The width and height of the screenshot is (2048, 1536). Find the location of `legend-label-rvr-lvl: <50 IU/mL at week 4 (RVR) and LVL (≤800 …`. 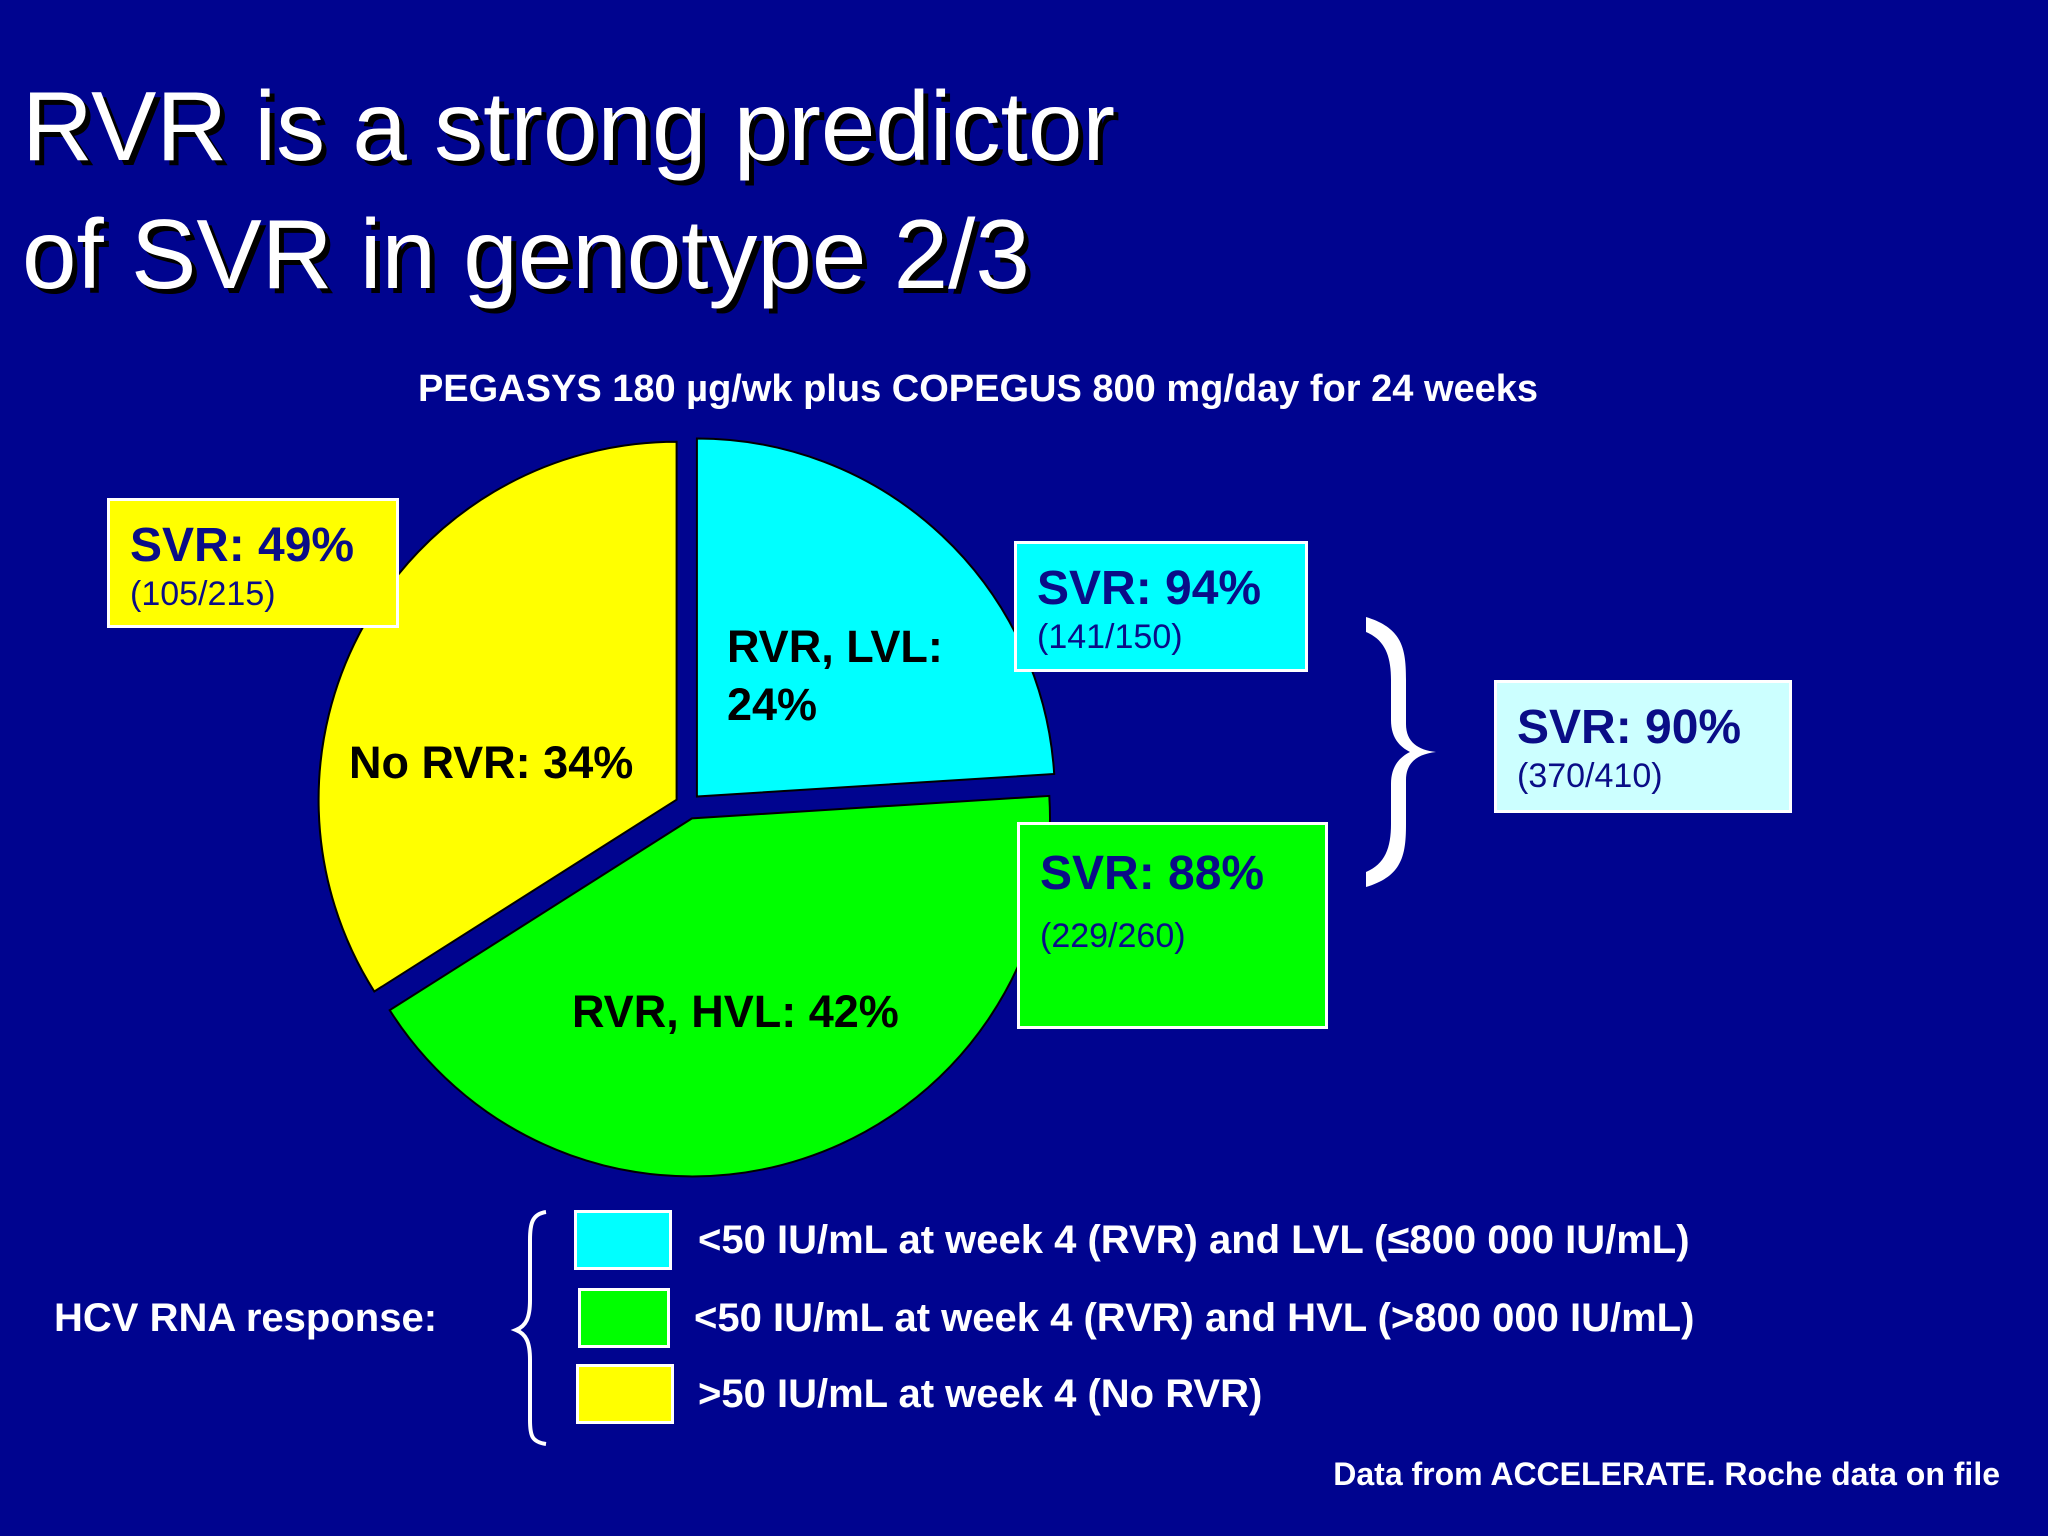

legend-label-rvr-lvl: <50 IU/mL at week 4 (RVR) and LVL (≤800 … is located at coordinates (1194, 1240).